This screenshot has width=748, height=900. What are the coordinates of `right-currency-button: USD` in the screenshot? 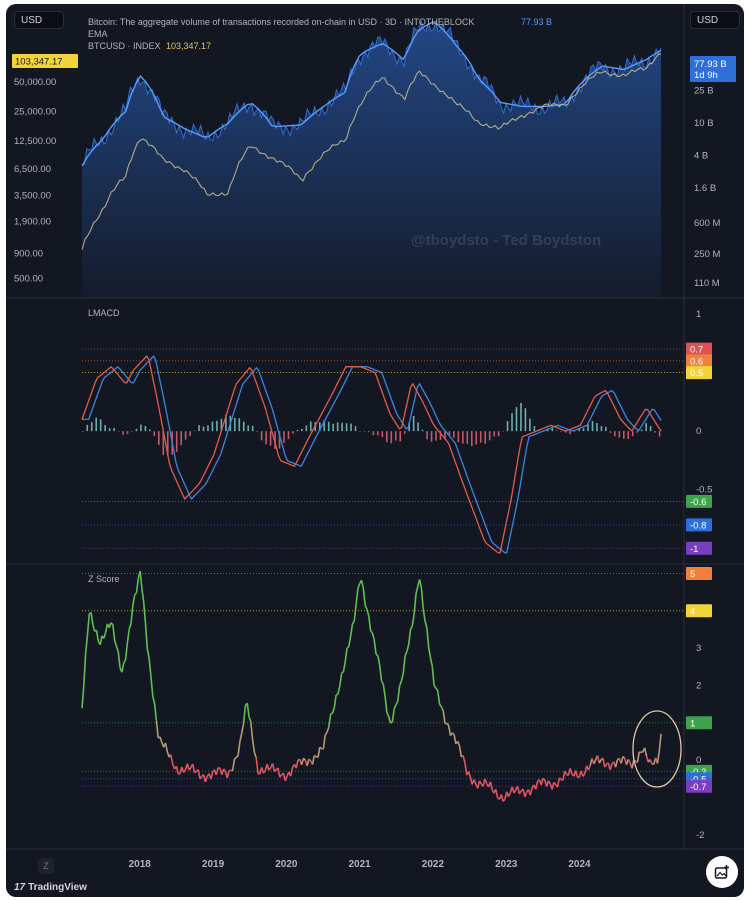 It's located at (715, 20).